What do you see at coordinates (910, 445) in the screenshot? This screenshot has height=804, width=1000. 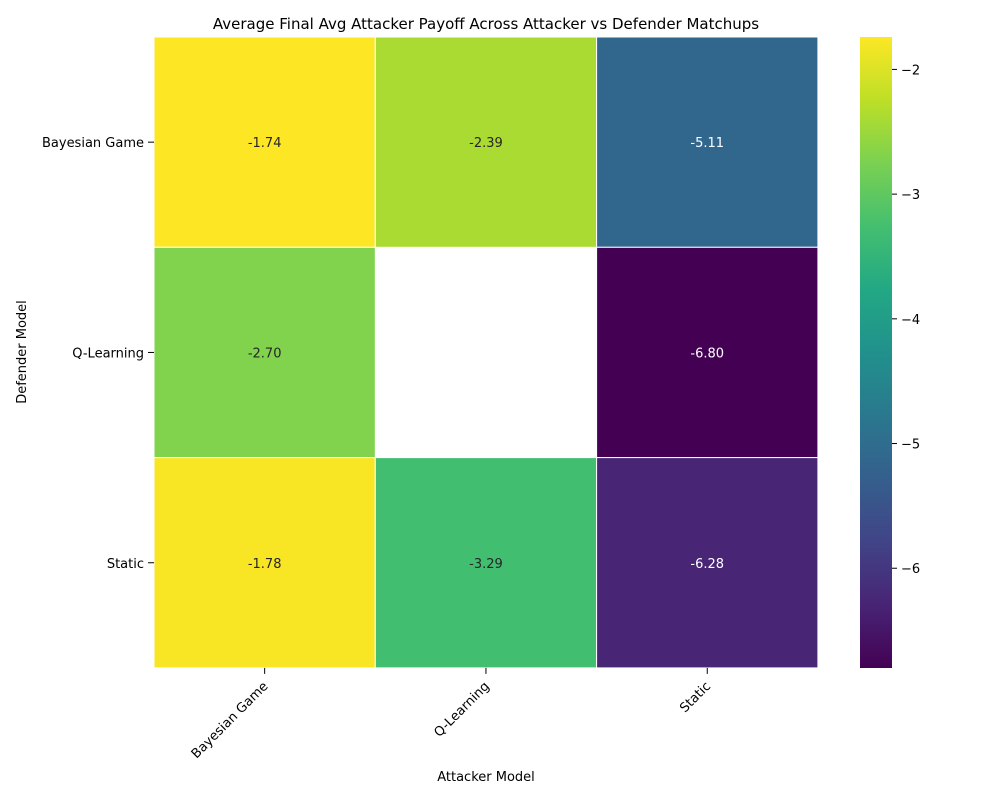 I see `colorbar-tick-label: −5` at bounding box center [910, 445].